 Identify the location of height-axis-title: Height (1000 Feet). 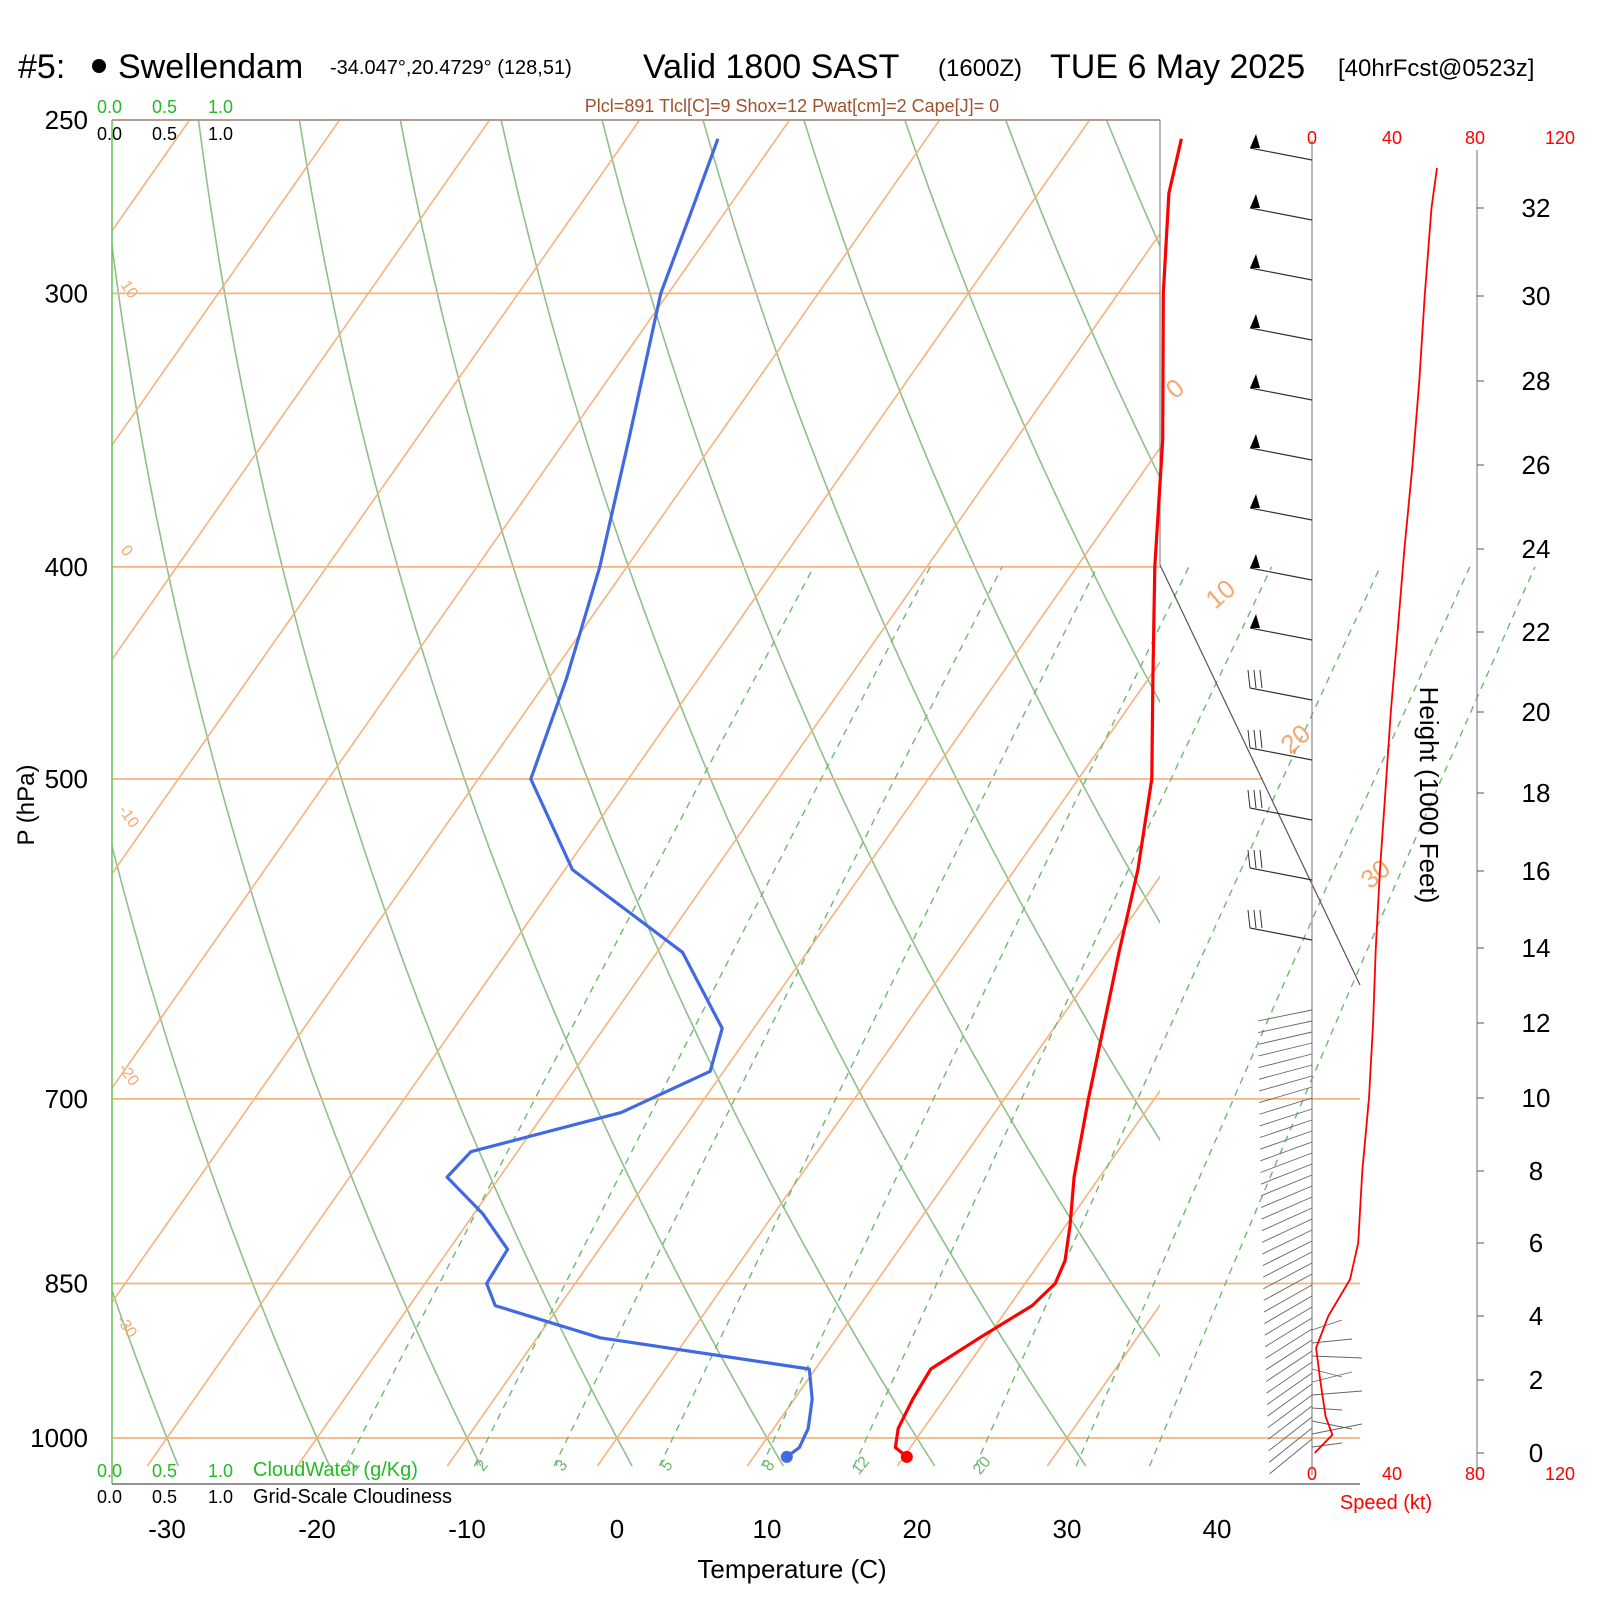
(1429, 795).